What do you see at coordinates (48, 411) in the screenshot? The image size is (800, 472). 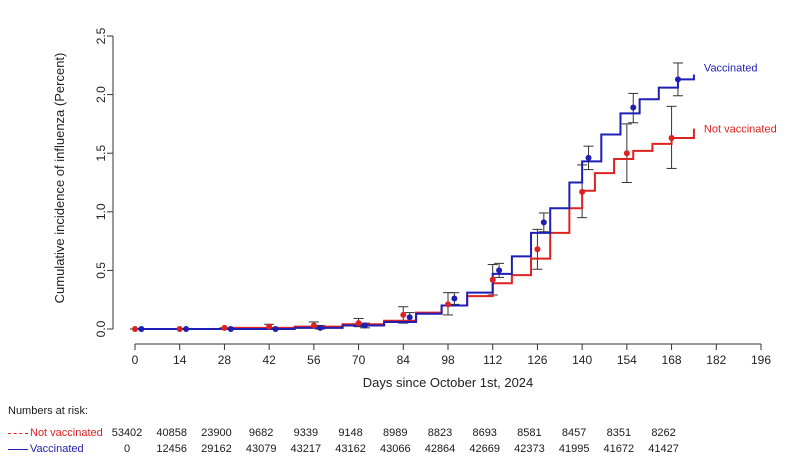 I see `risk-table-title: Numbers at risk:` at bounding box center [48, 411].